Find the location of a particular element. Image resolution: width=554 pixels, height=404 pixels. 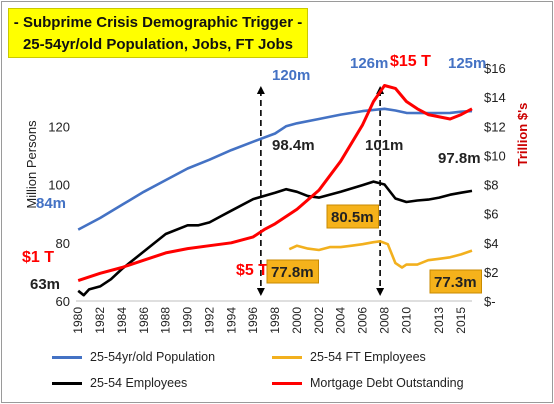

legend-label-mortgage: Mortgage Debt Outstanding is located at coordinates (387, 383).